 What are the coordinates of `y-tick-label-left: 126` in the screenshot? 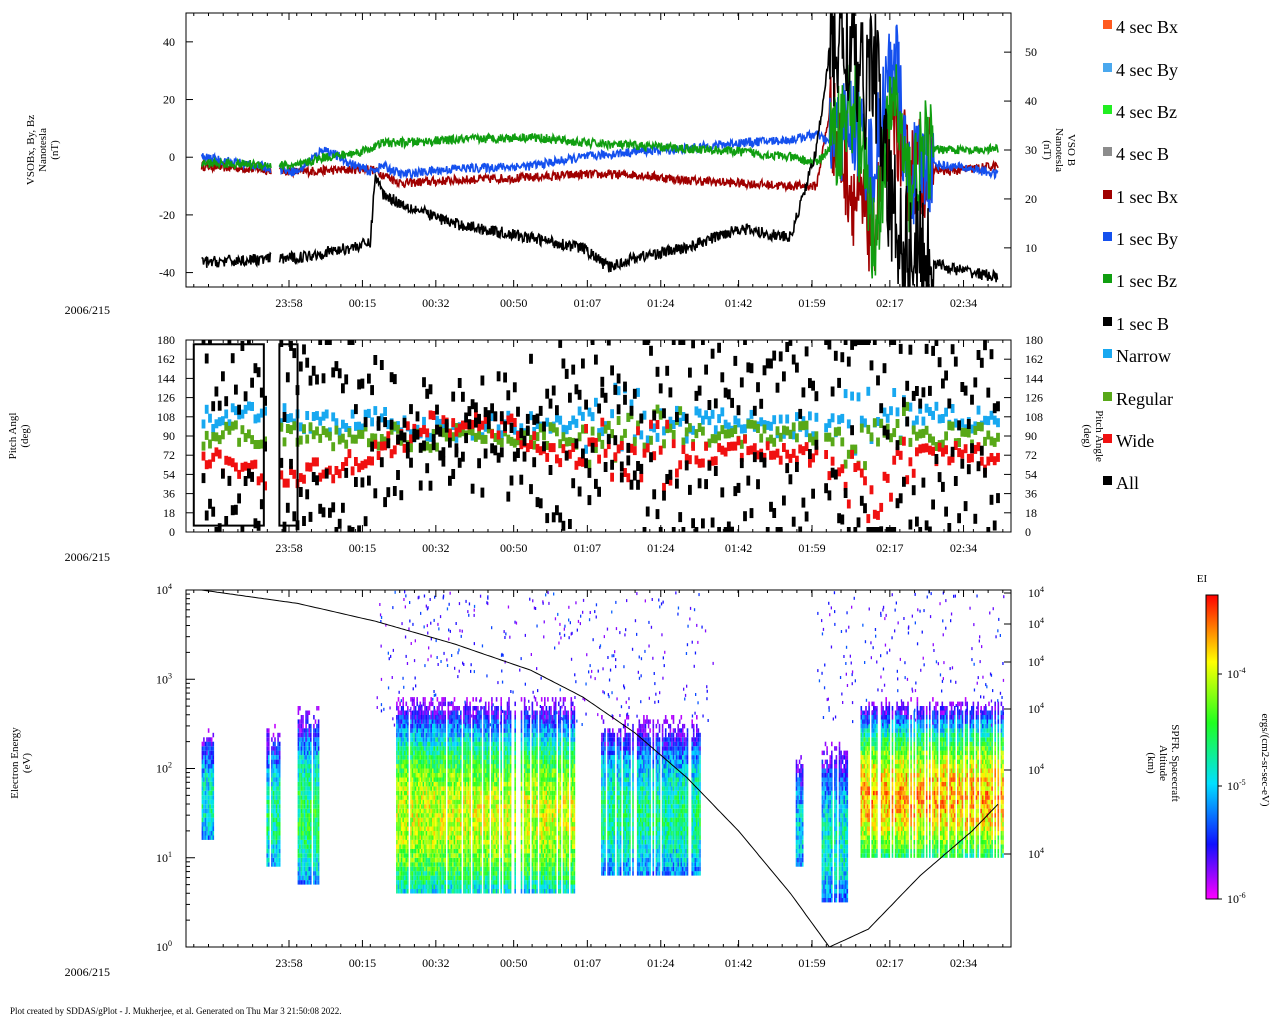 It's located at (166, 398).